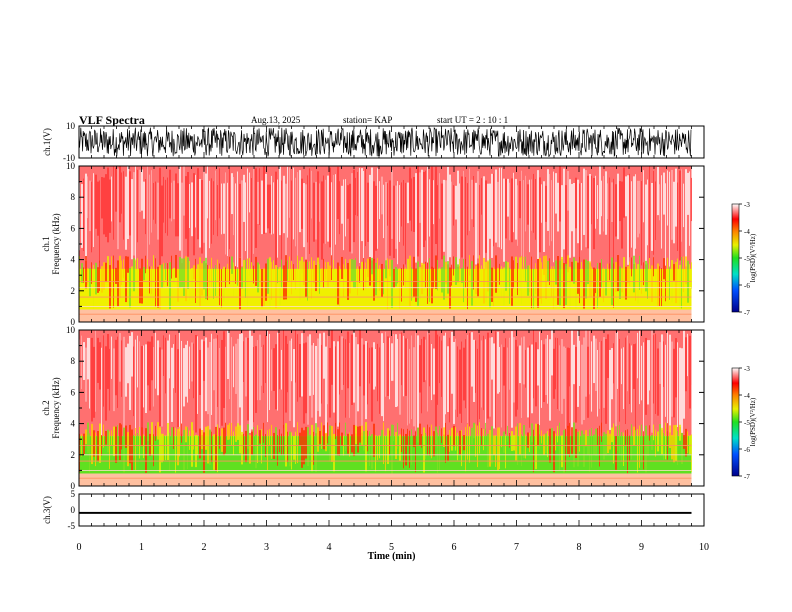 The height and width of the screenshot is (612, 792). I want to click on ch2-ytick-label: 0, so click(73, 486).